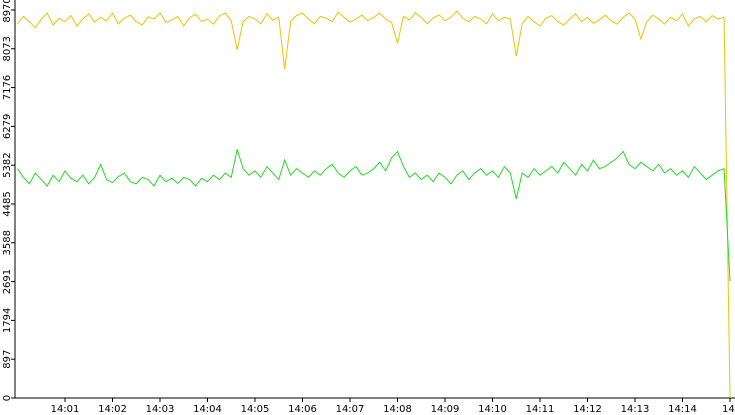 This screenshot has height=415, width=735. Describe the element at coordinates (350, 409) in the screenshot. I see `x-tick-label: 14:07` at that location.